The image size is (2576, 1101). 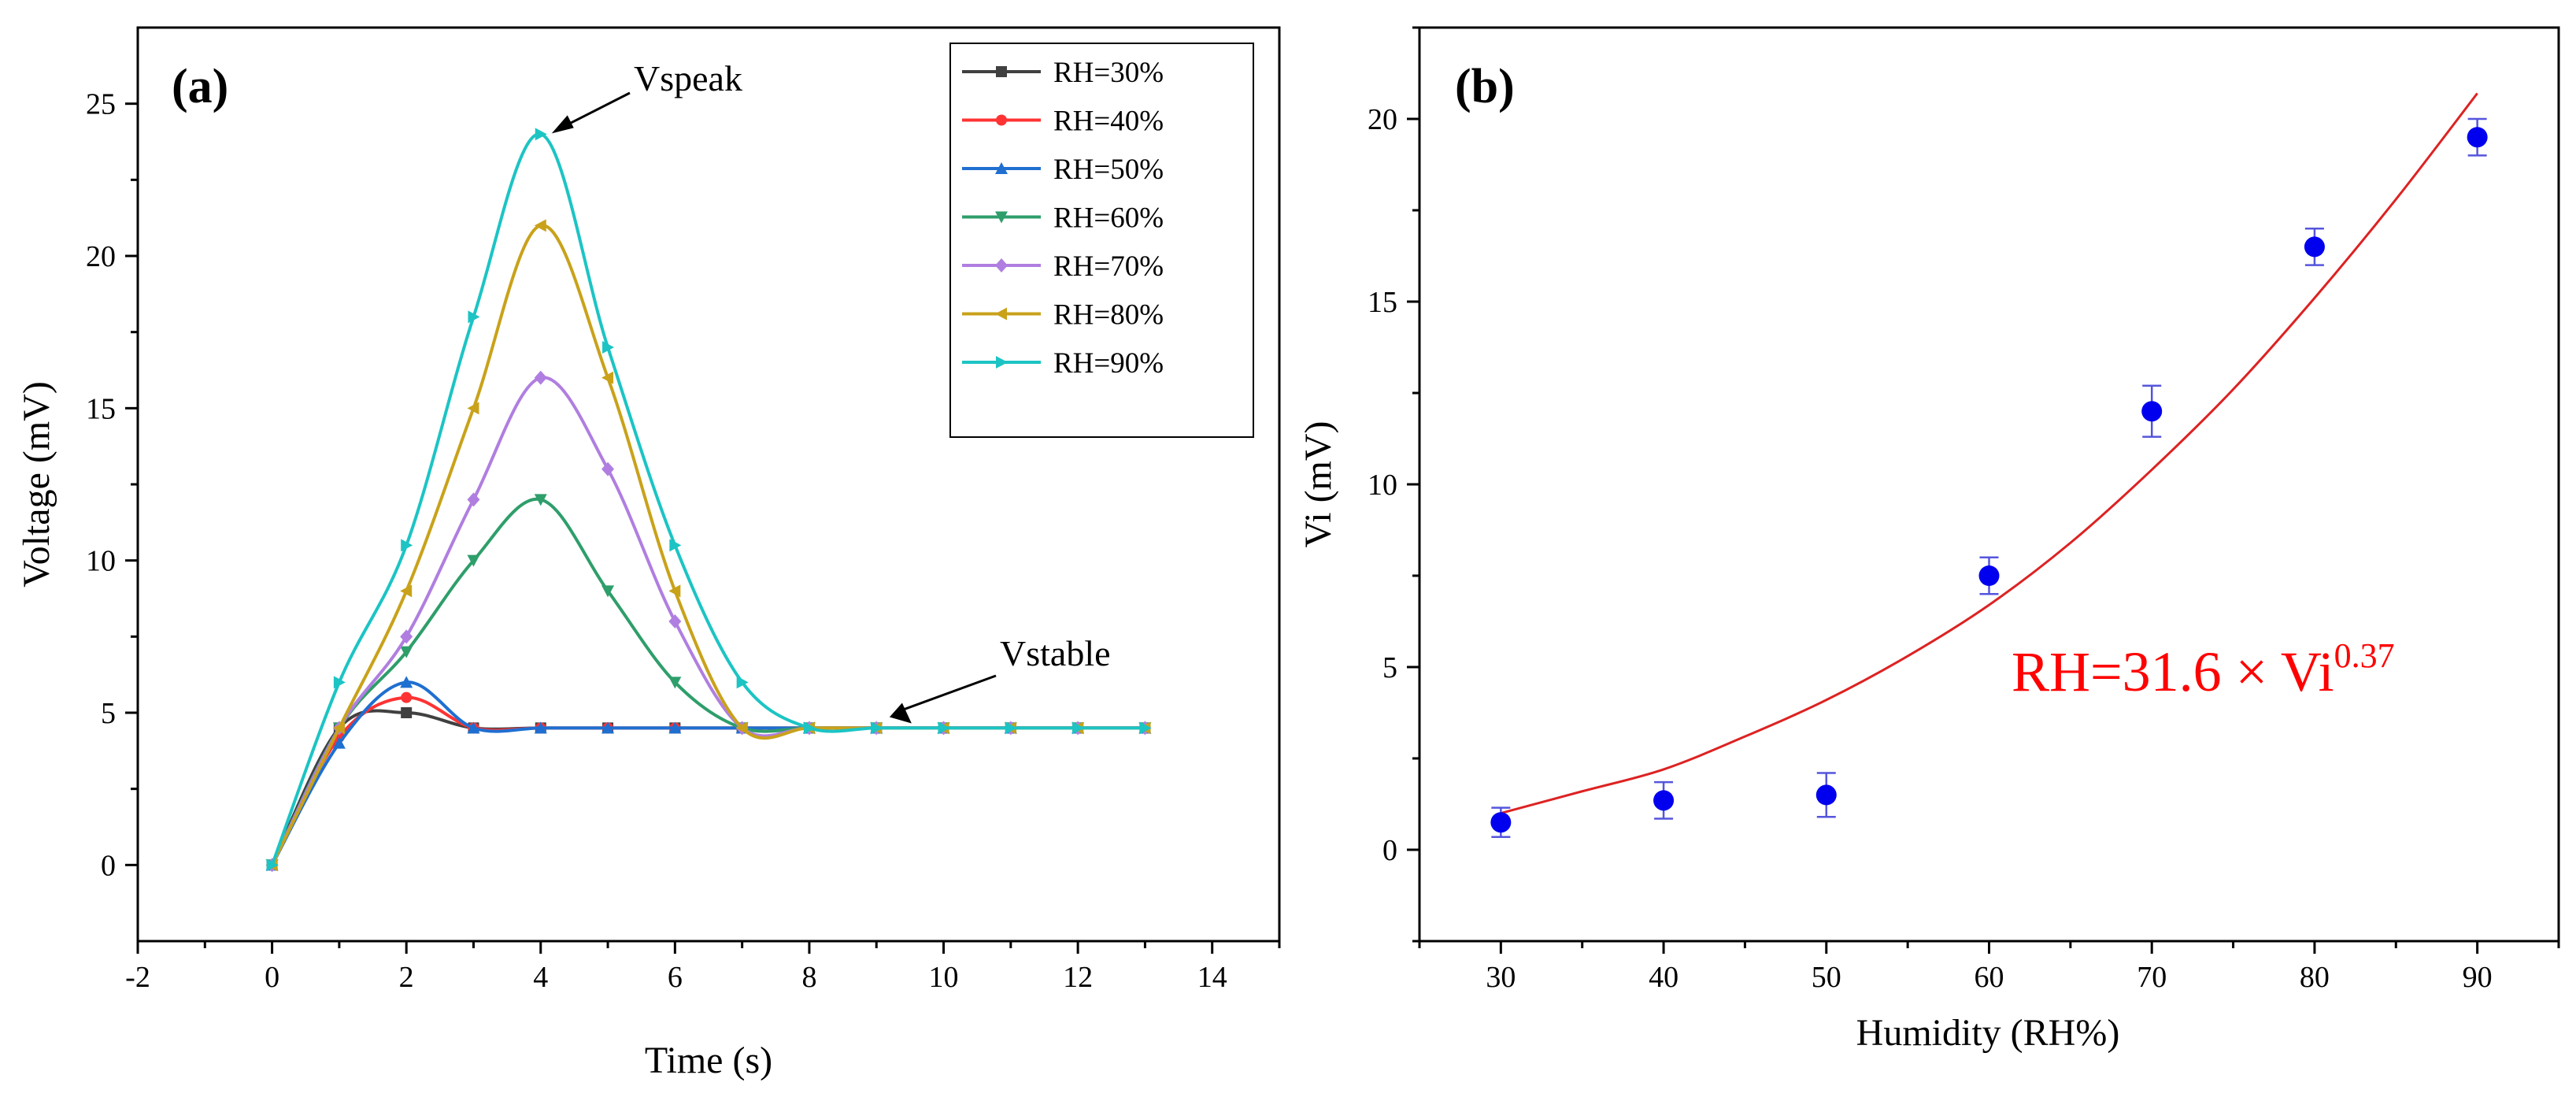 What do you see at coordinates (1212, 977) in the screenshot?
I see `x-tick-label: 14` at bounding box center [1212, 977].